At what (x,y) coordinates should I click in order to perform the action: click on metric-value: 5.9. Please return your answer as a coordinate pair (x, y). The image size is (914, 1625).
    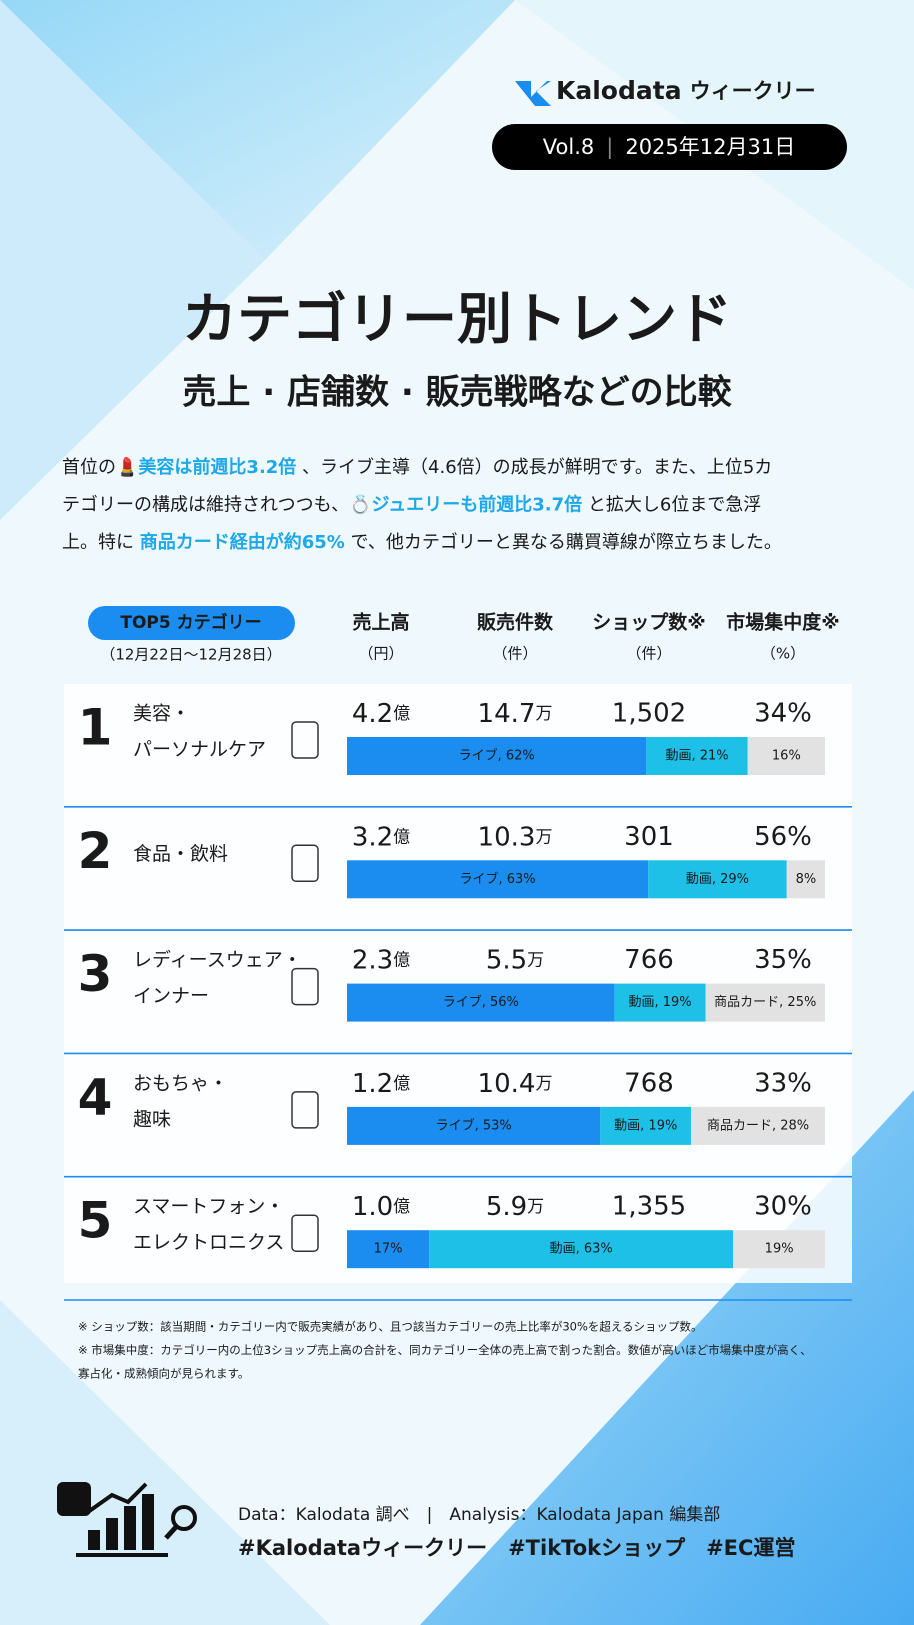
    Looking at the image, I should click on (506, 1207).